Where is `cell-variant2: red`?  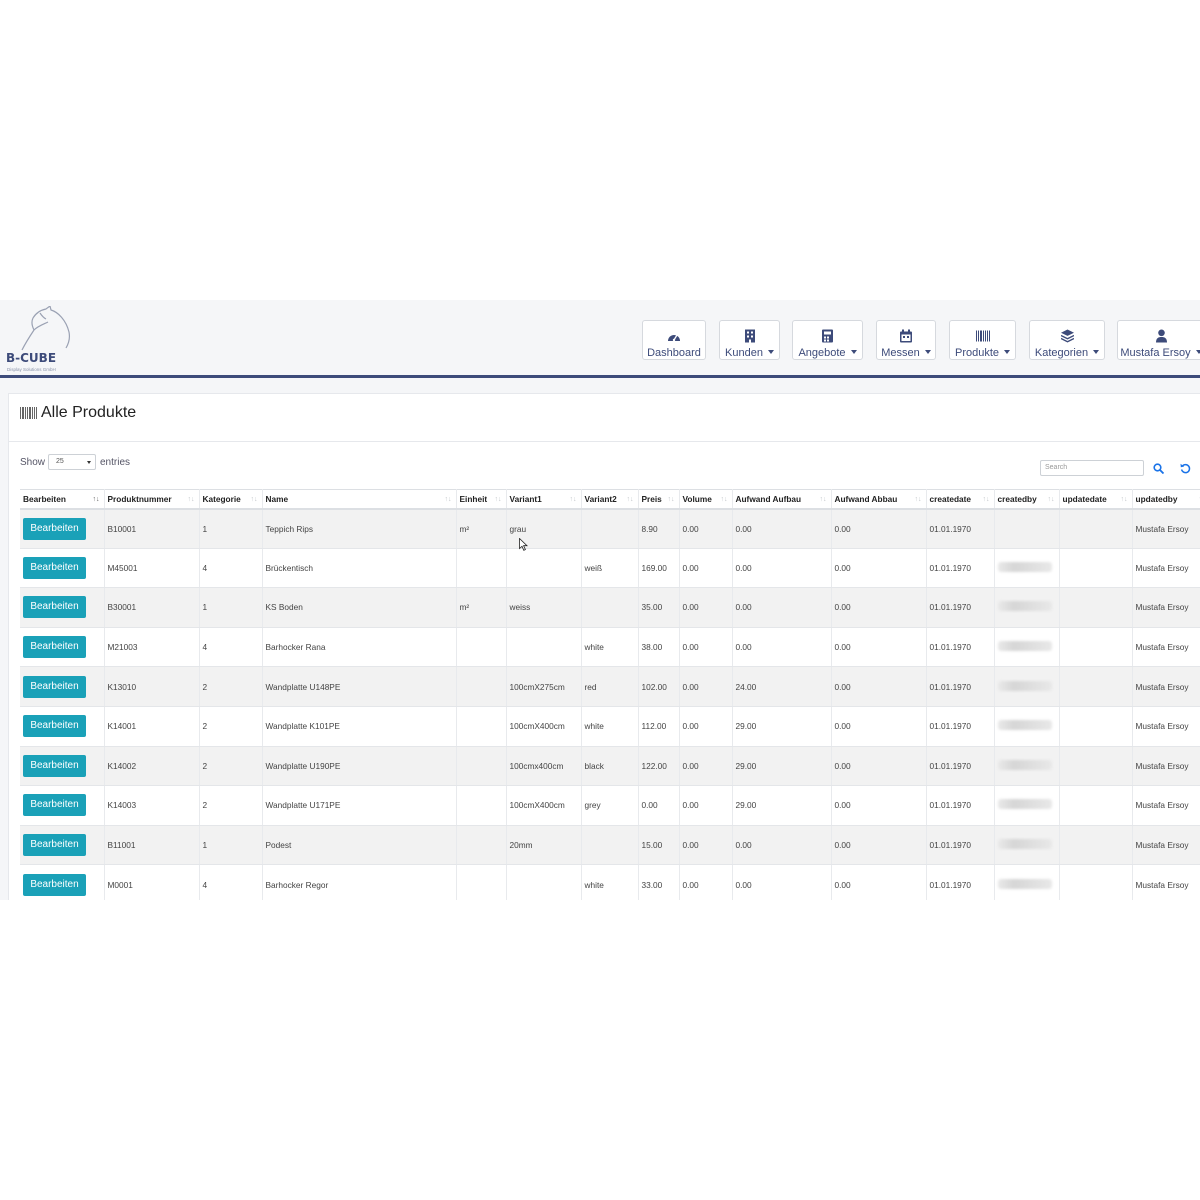
cell-variant2: red is located at coordinates (610, 686).